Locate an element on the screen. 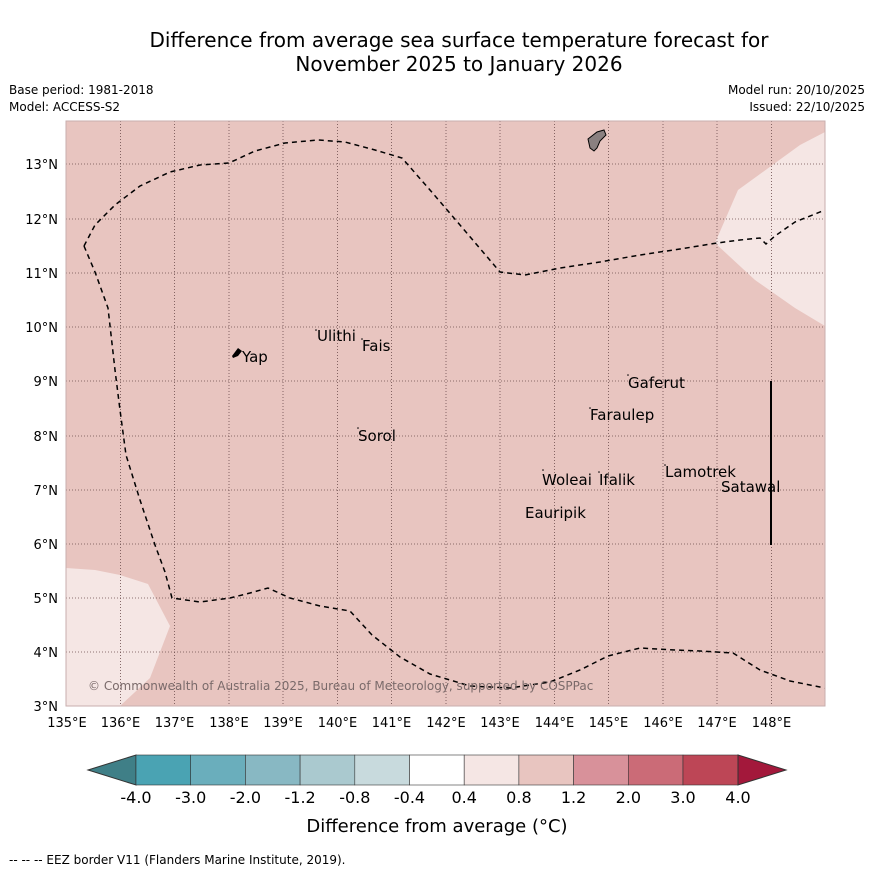  lon-tick: 146°E is located at coordinates (663, 723).